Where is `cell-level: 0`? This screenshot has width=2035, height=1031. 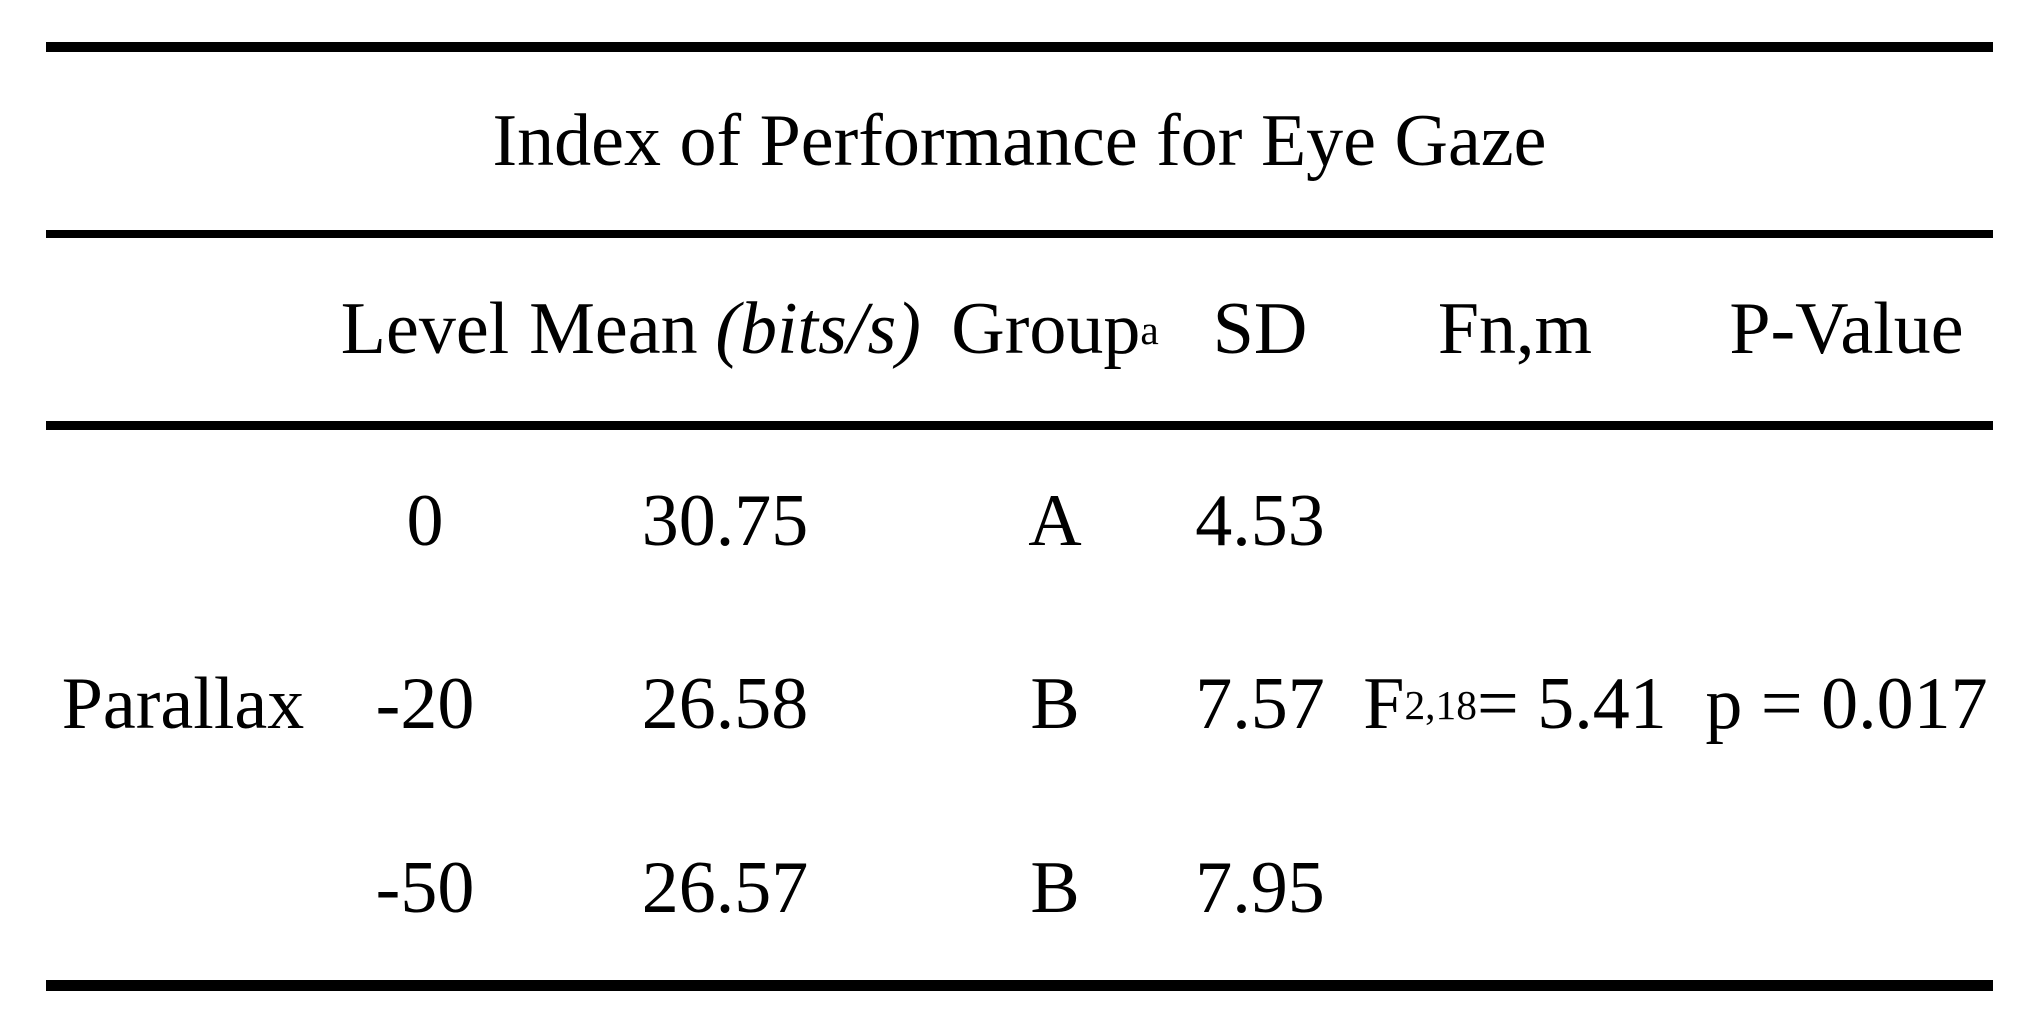 cell-level: 0 is located at coordinates (425, 521).